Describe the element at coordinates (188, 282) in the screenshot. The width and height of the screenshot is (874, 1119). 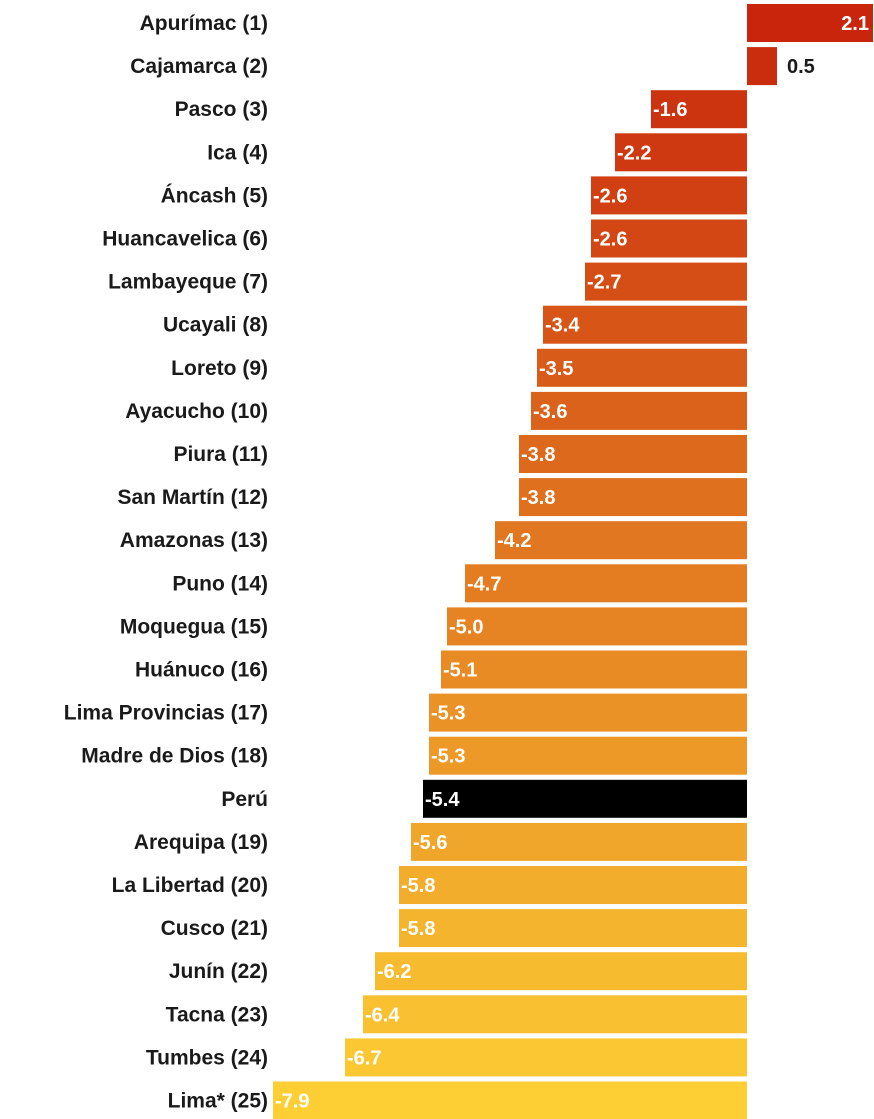
I see `category-label: Lambayeque (7)` at that location.